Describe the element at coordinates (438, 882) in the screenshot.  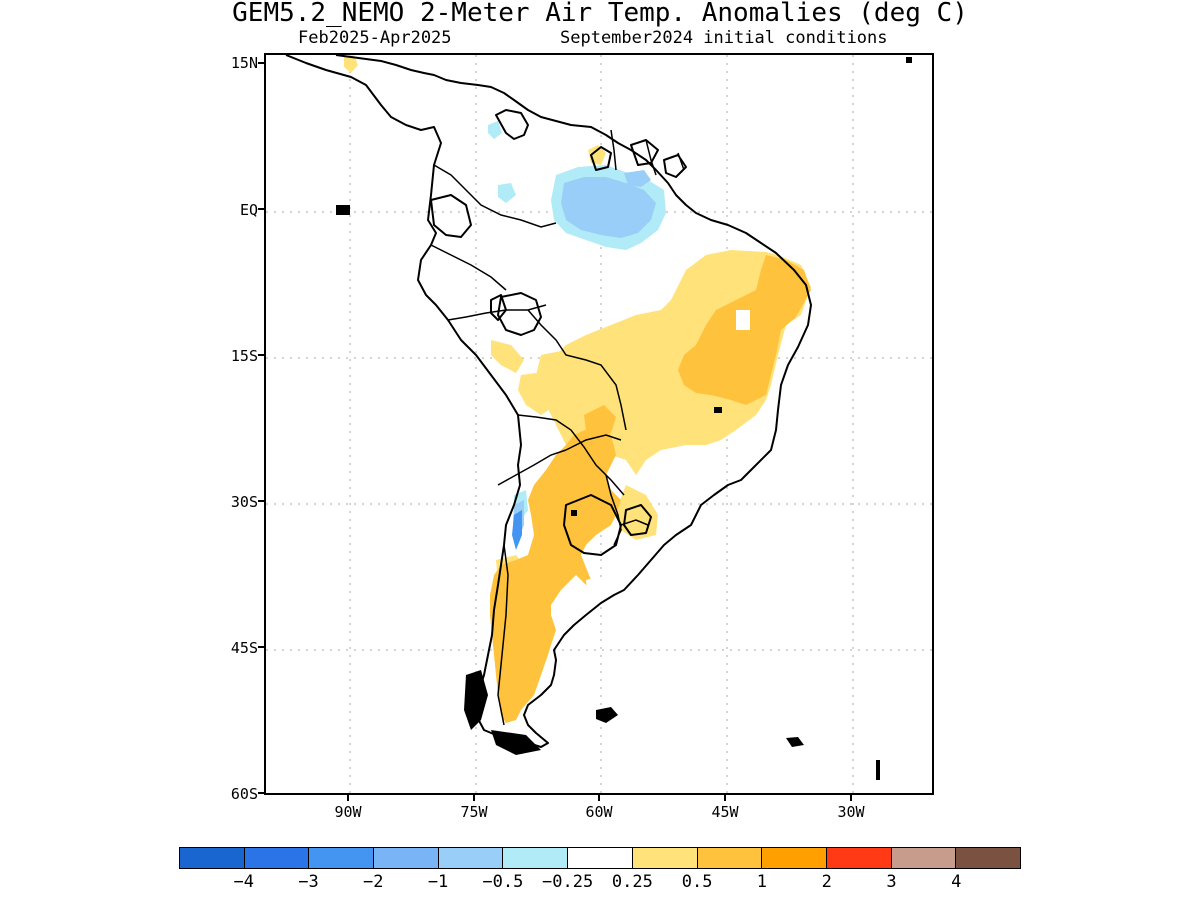
I see `color-scale-label: −1` at that location.